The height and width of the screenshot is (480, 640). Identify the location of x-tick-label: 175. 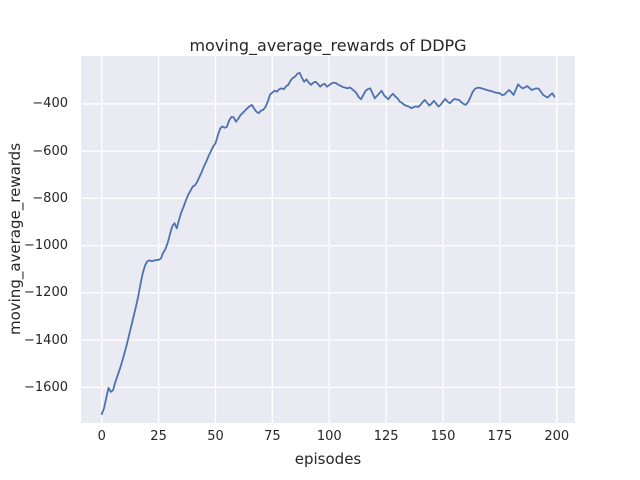
(500, 436).